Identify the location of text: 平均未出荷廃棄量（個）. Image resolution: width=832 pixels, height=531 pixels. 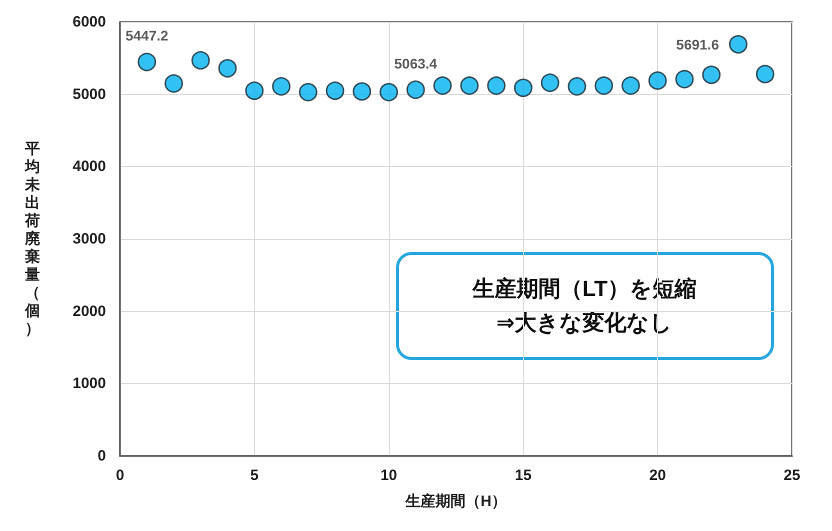
(32, 239).